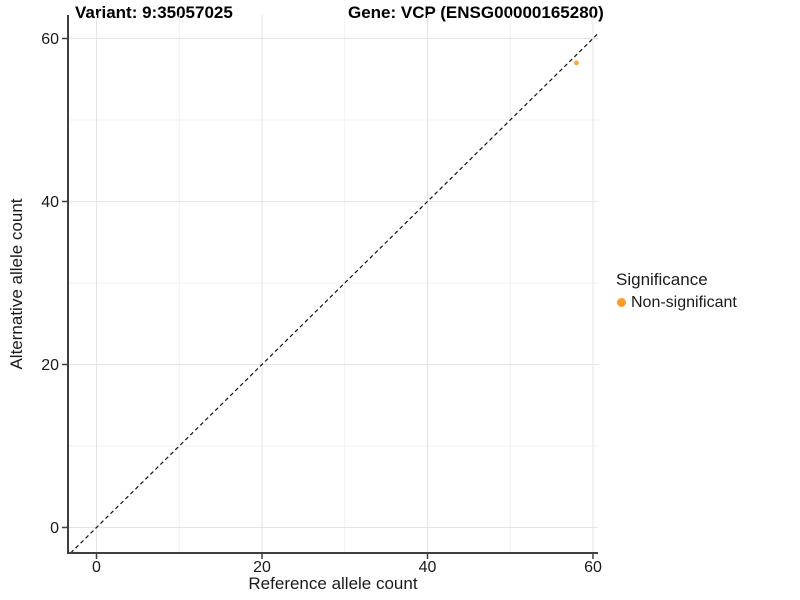  I want to click on legend-title: Significance, so click(662, 279).